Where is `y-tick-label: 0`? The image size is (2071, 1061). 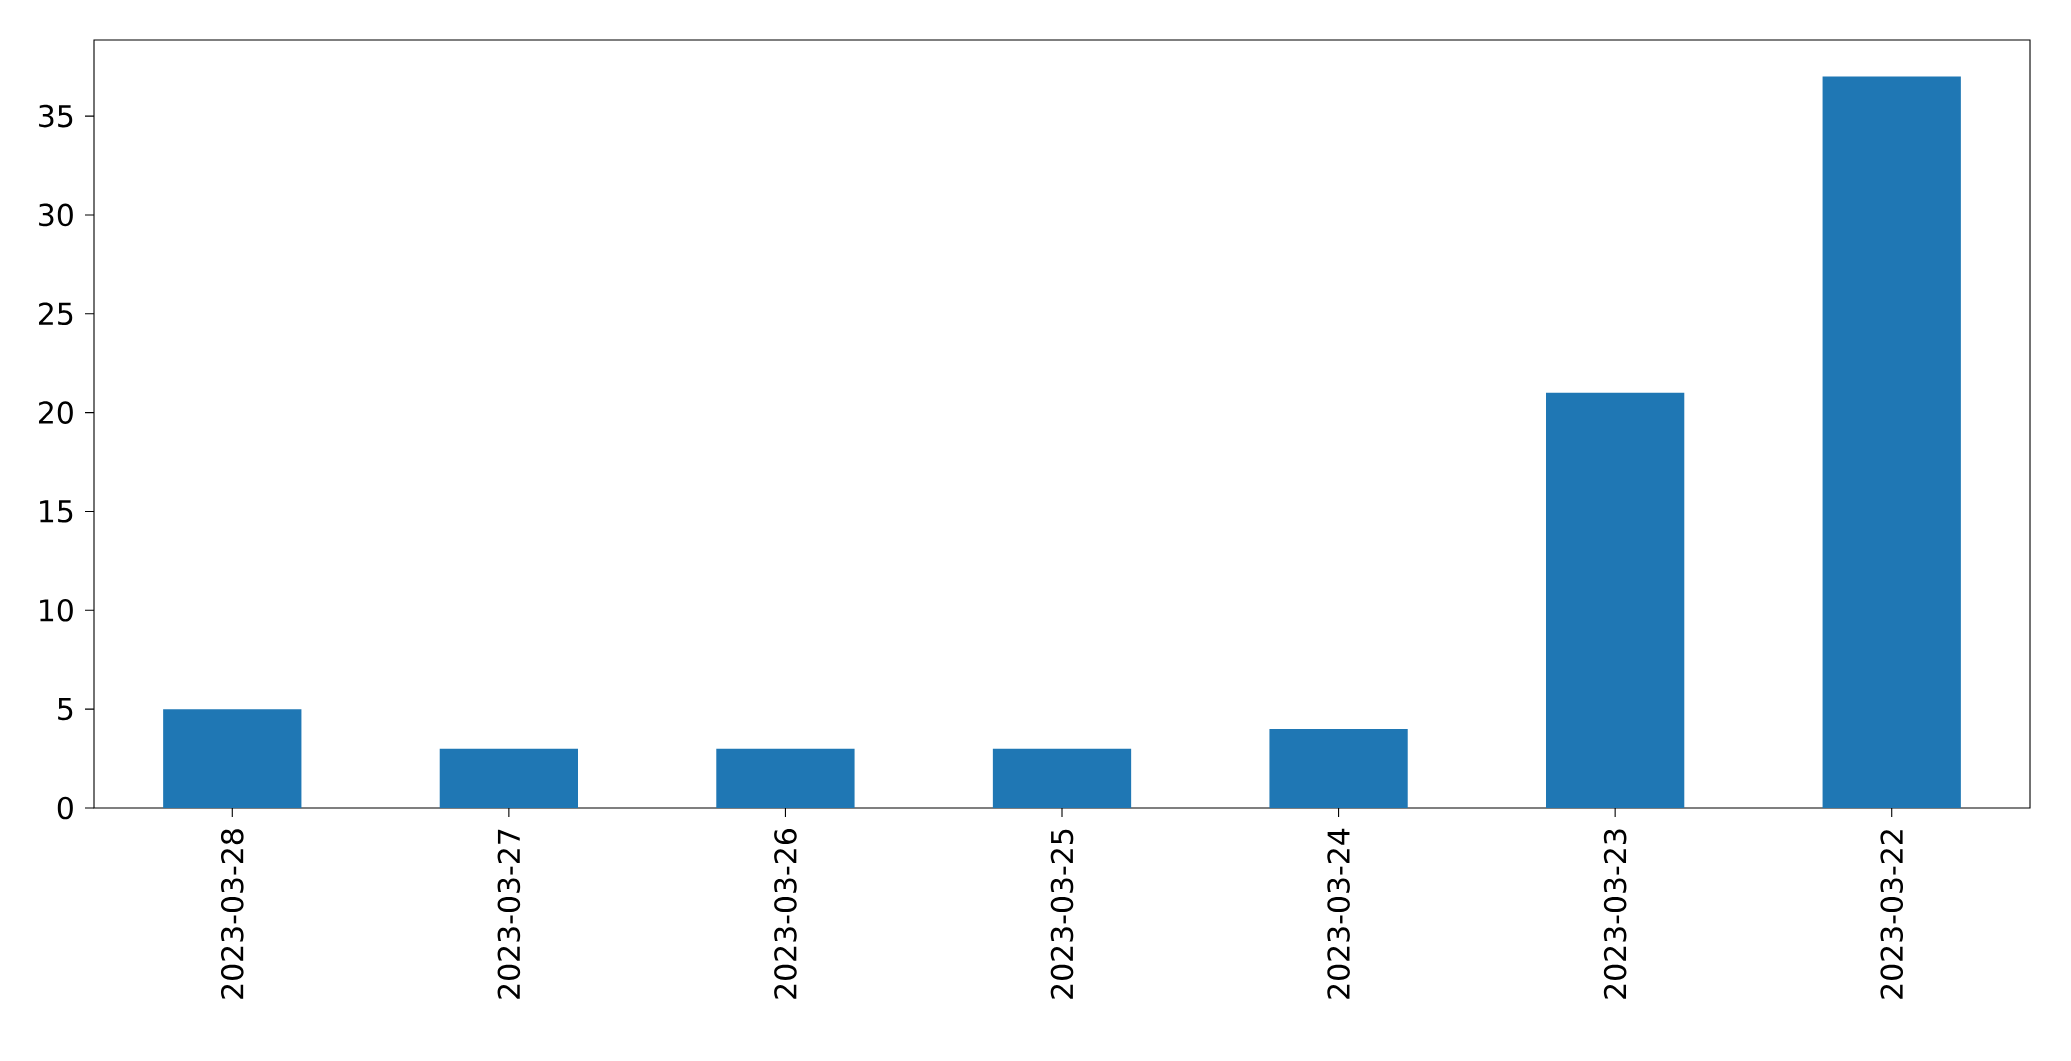 y-tick-label: 0 is located at coordinates (65, 808).